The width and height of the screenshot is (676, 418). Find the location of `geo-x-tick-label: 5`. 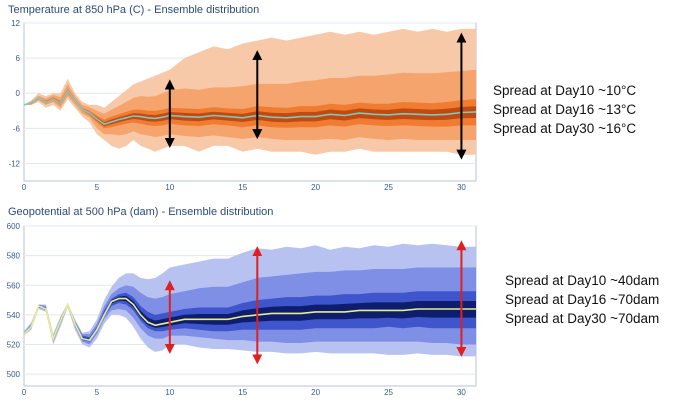

geo-x-tick-label: 5 is located at coordinates (97, 392).